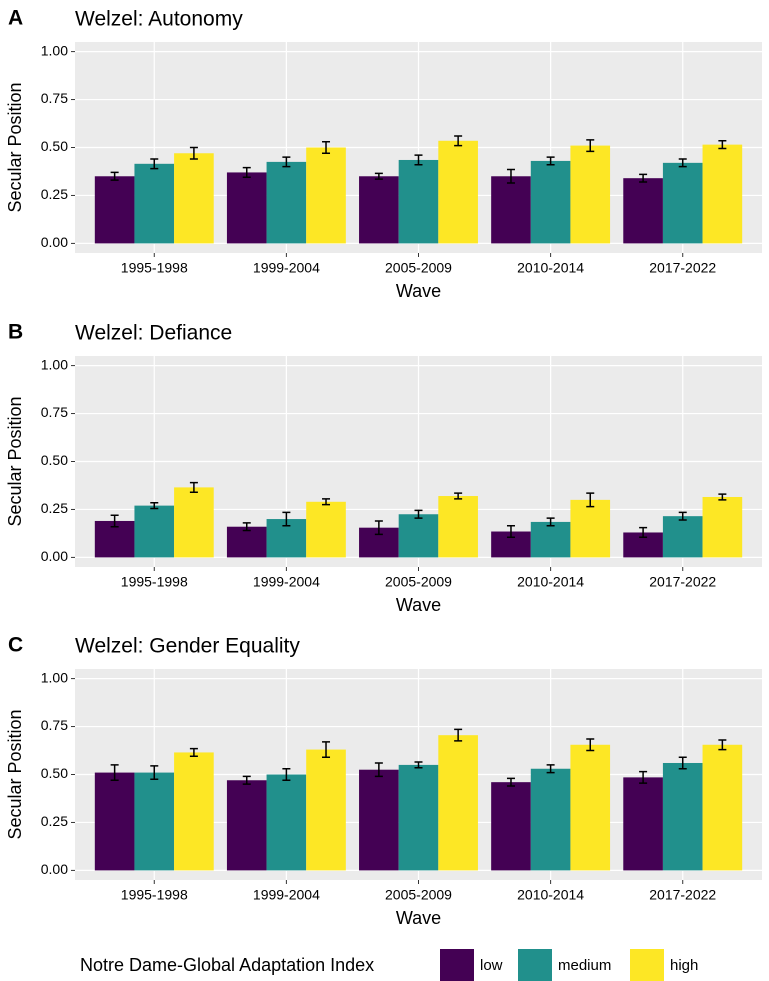 The image size is (769, 981). I want to click on panel-label: A, so click(15, 18).